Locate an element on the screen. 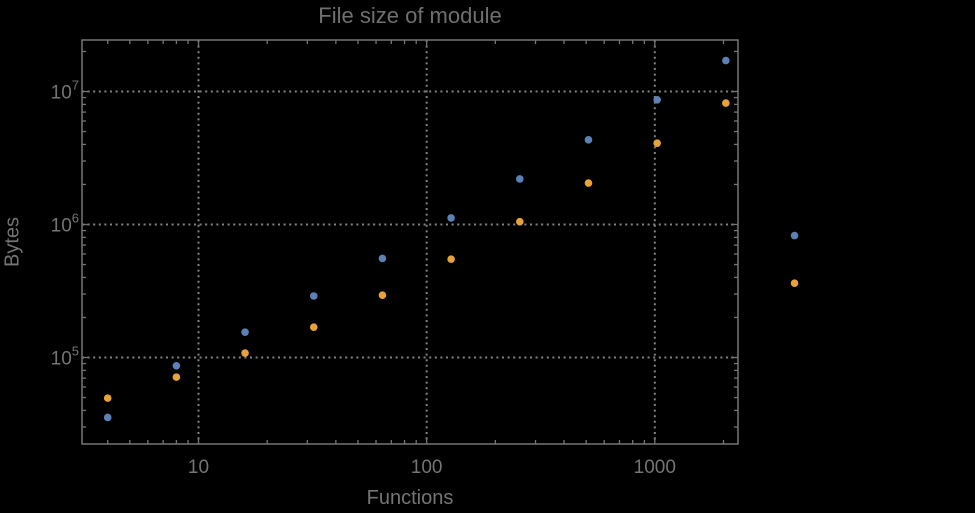 The width and height of the screenshot is (975, 513). y-tick-label: 10⁷ is located at coordinates (65, 90).